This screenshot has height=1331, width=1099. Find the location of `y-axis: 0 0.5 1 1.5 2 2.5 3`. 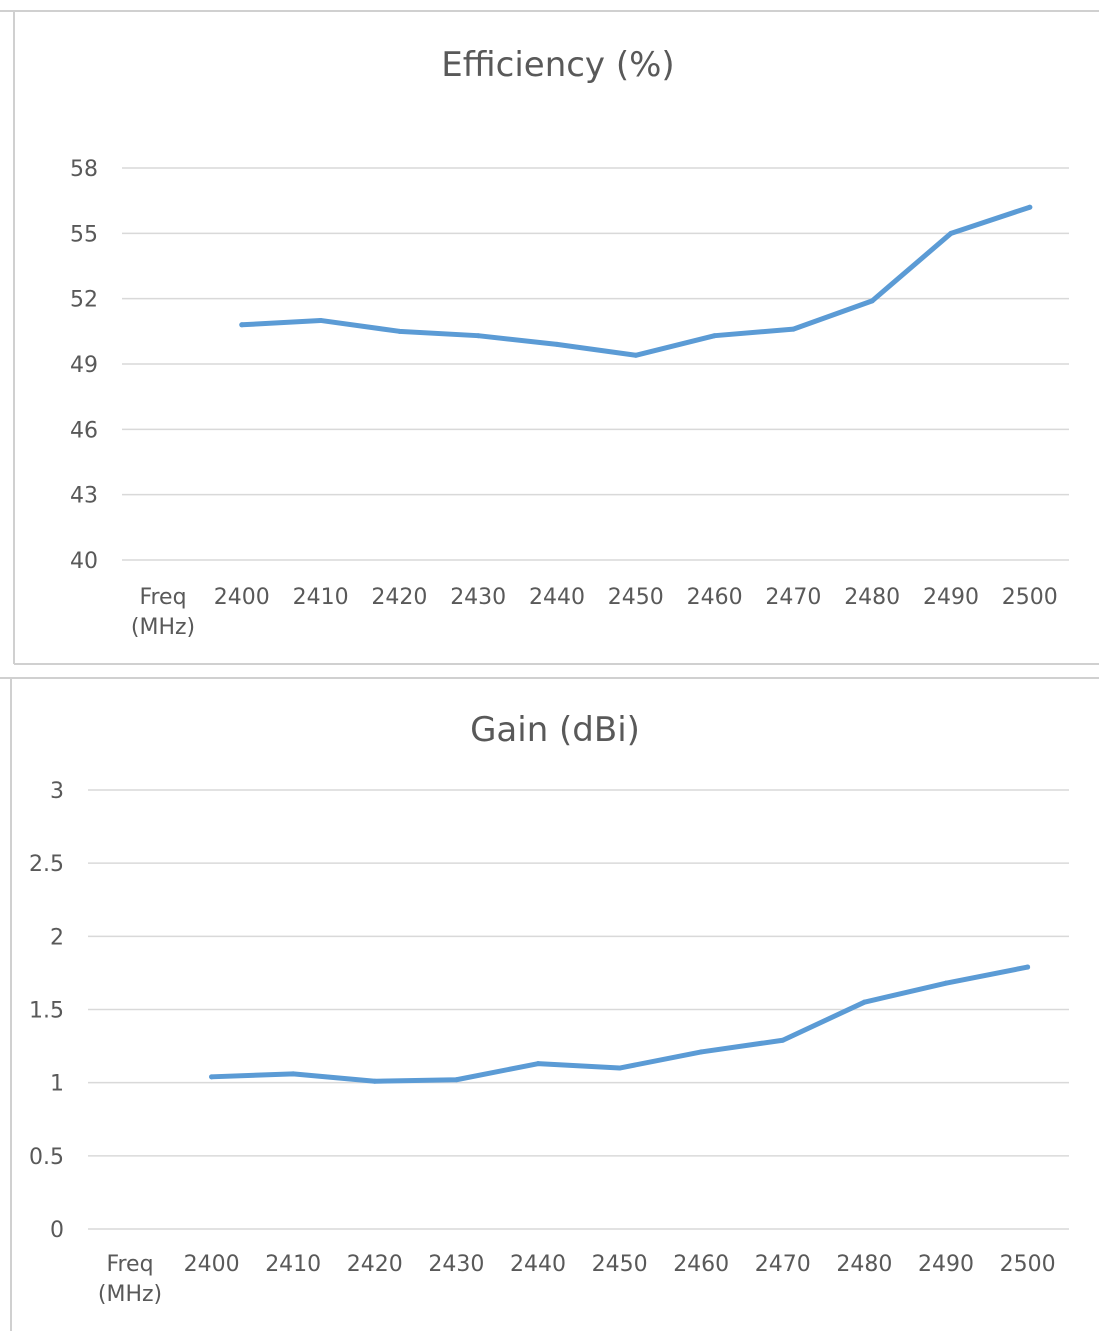

y-axis: 0 0.5 1 1.5 2 2.5 3 is located at coordinates (46, 1011).